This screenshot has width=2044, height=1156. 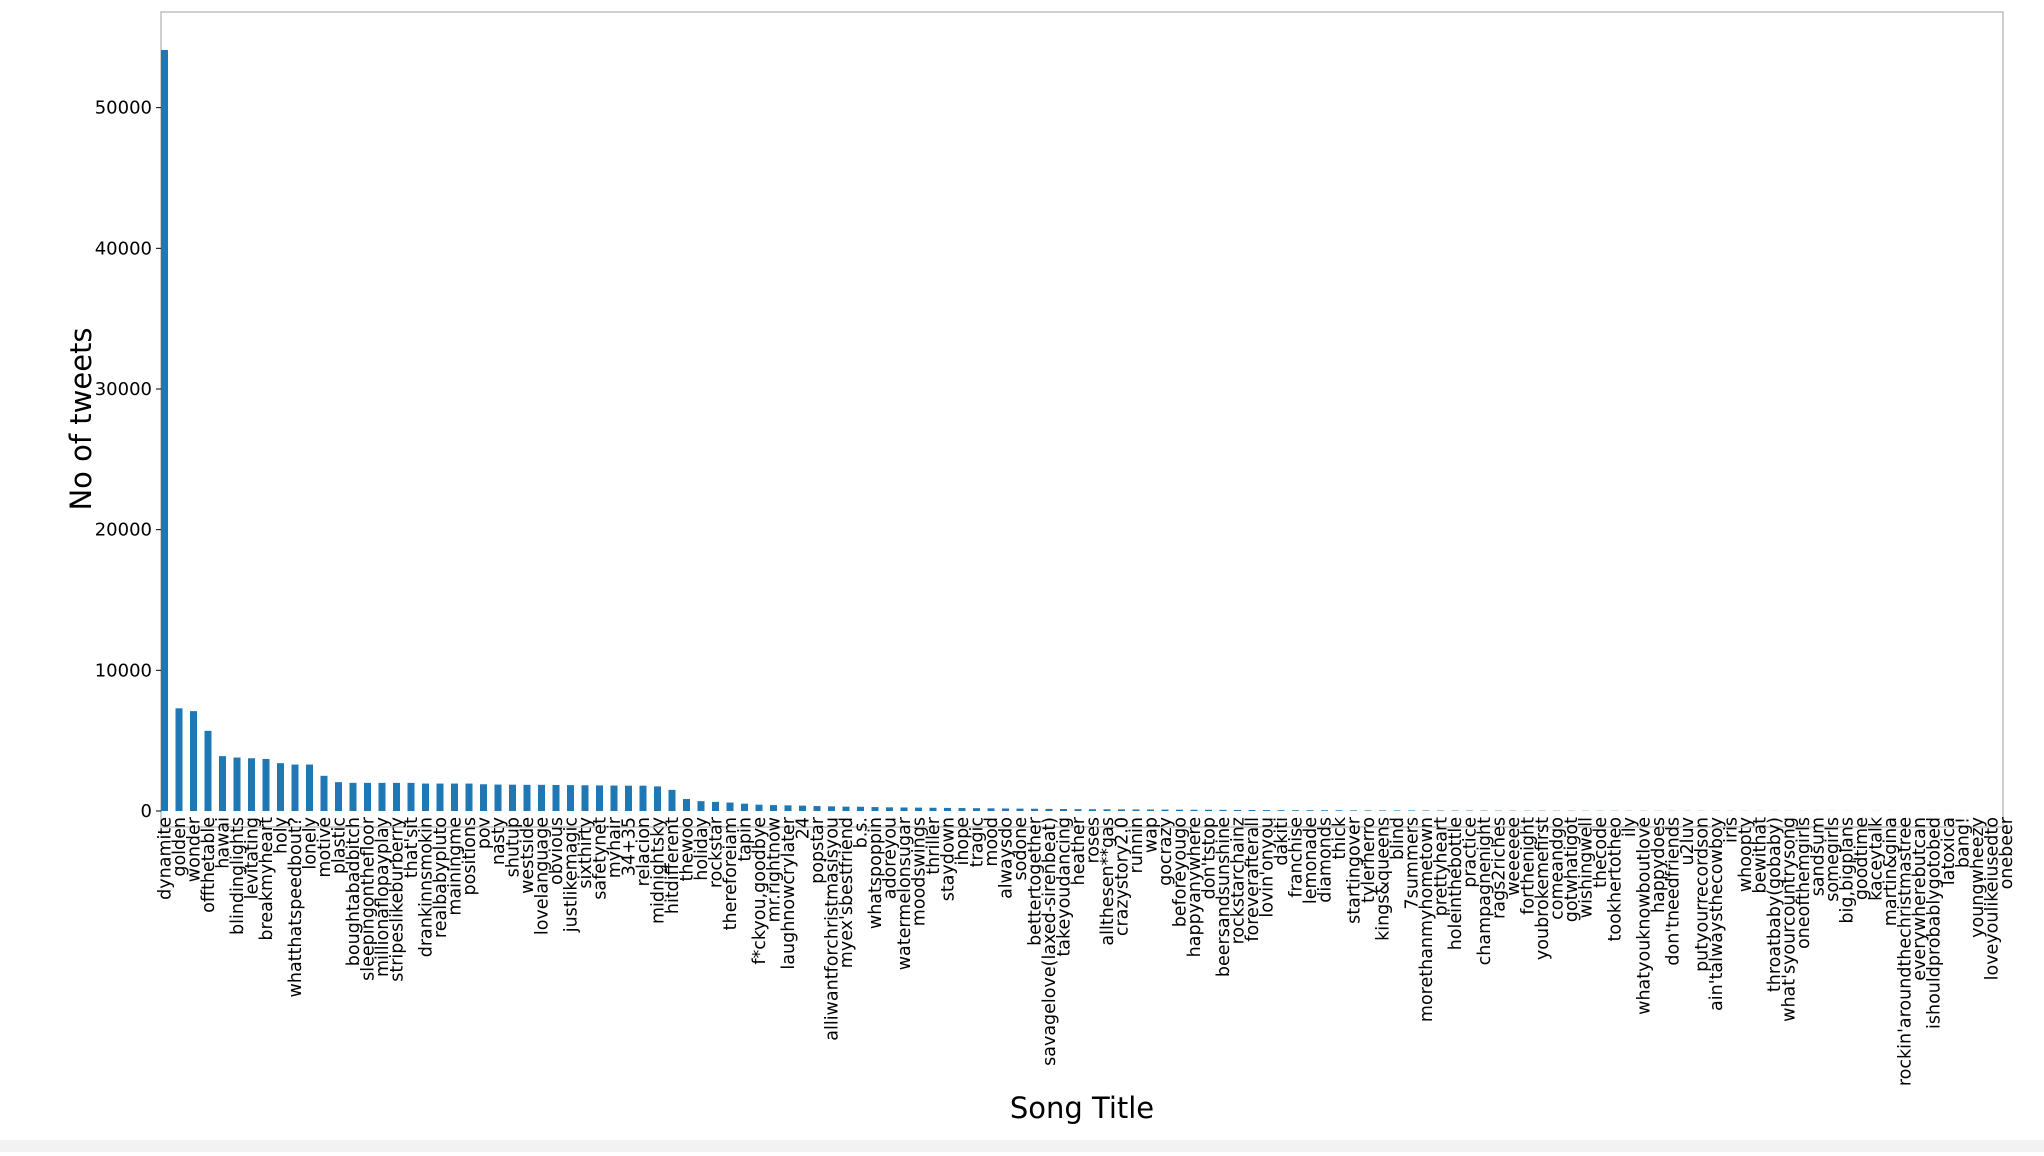 I want to click on y-tick-label: 50000, so click(x=123, y=108).